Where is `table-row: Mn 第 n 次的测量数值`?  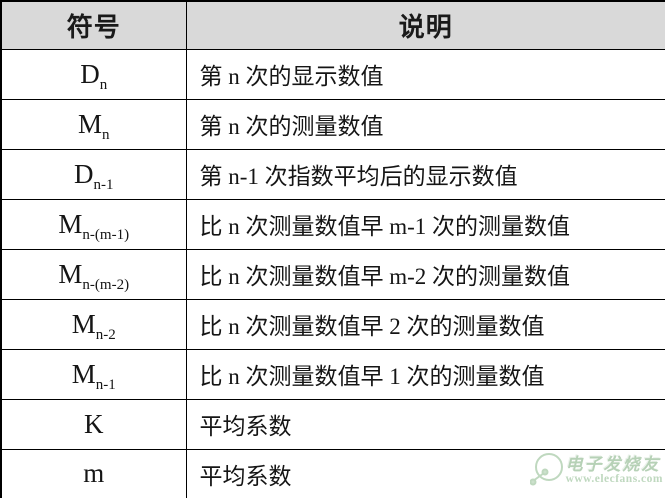 table-row: Mn 第 n 次的测量数值 is located at coordinates (332, 124).